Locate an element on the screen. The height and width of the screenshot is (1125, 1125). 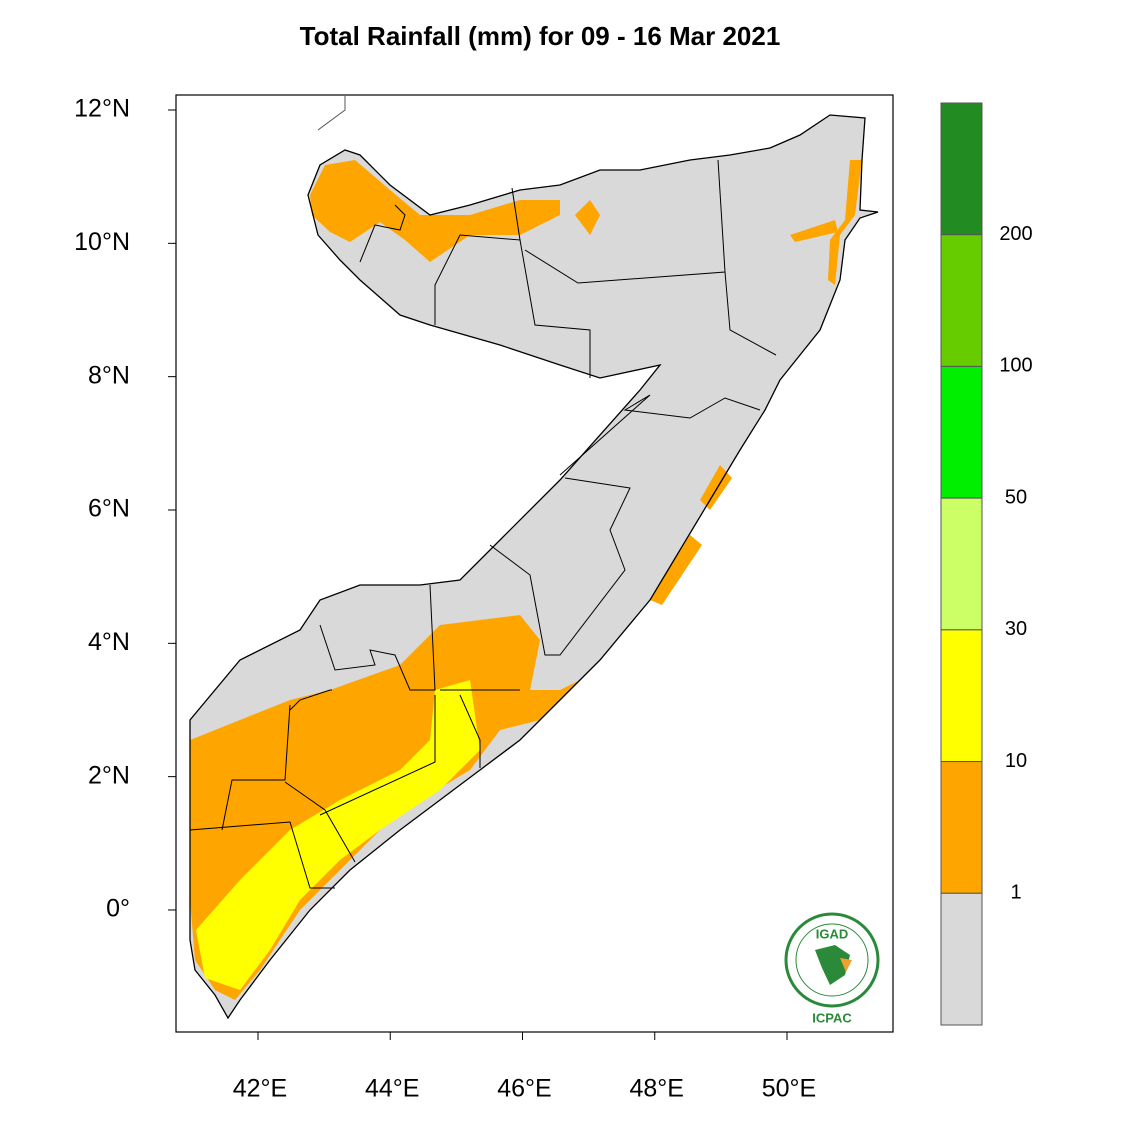
lat-tick-label: 0° is located at coordinates (118, 909).